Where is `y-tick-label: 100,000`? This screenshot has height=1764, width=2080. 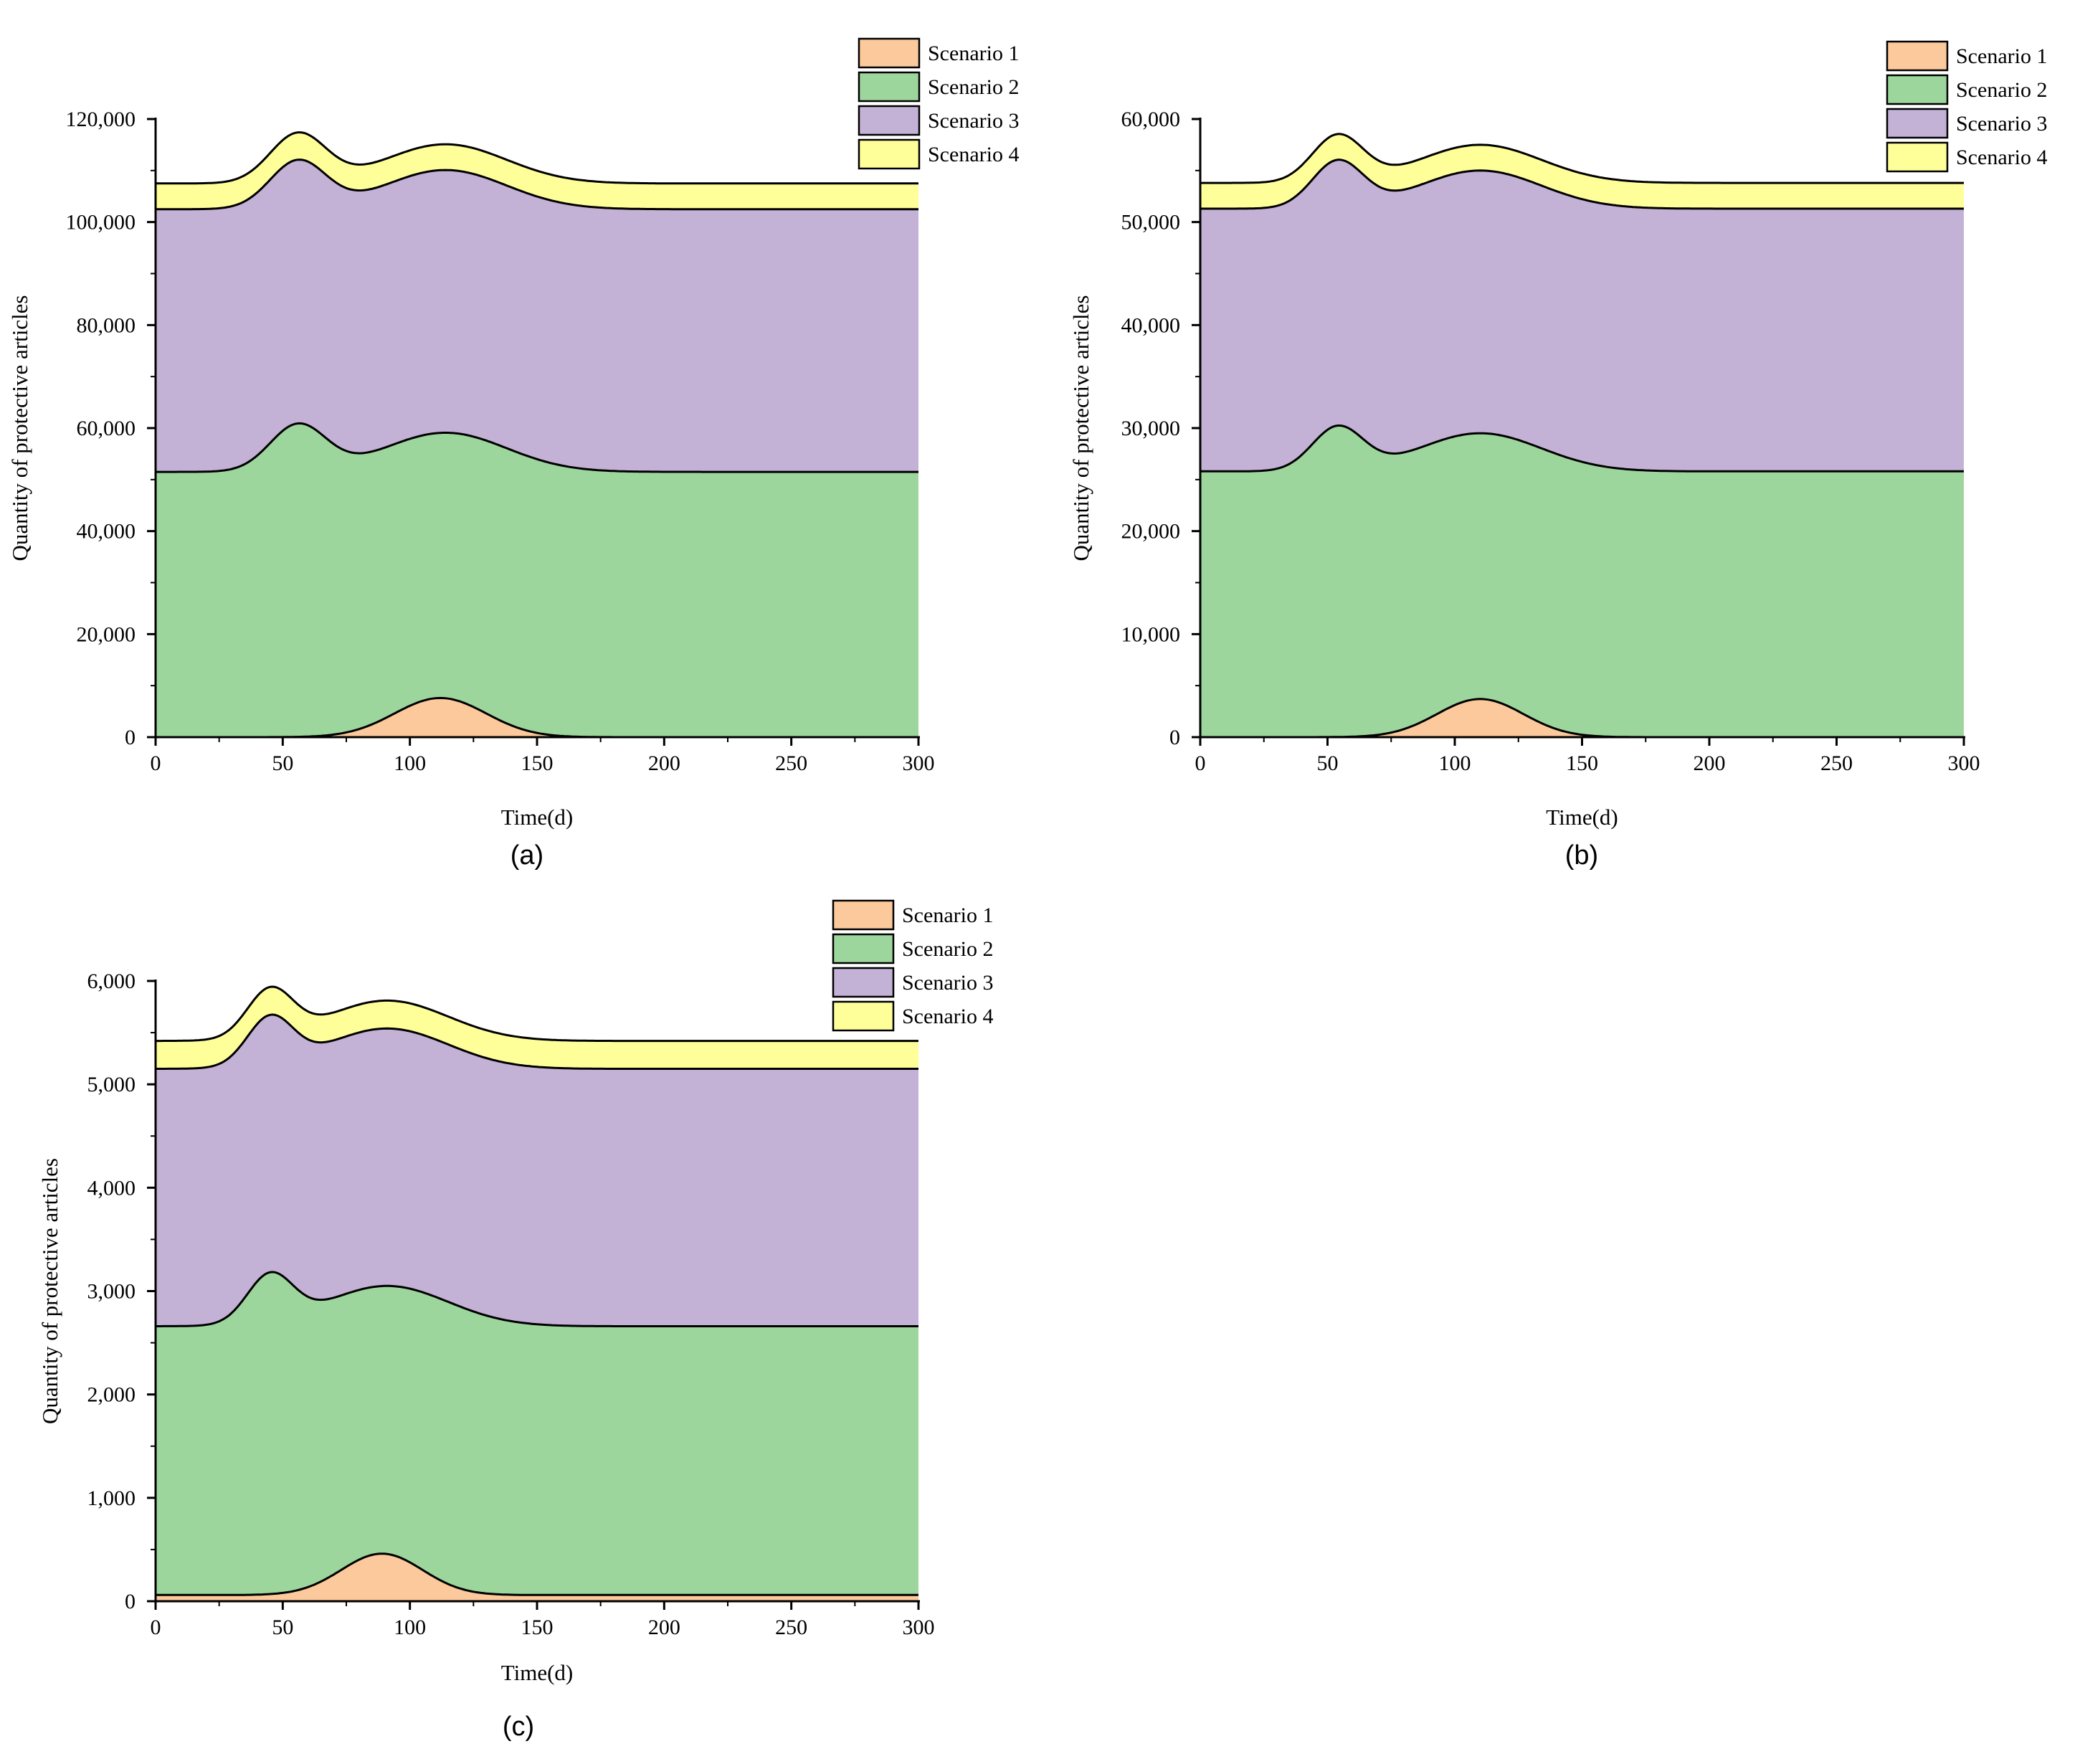
y-tick-label: 100,000 is located at coordinates (101, 222).